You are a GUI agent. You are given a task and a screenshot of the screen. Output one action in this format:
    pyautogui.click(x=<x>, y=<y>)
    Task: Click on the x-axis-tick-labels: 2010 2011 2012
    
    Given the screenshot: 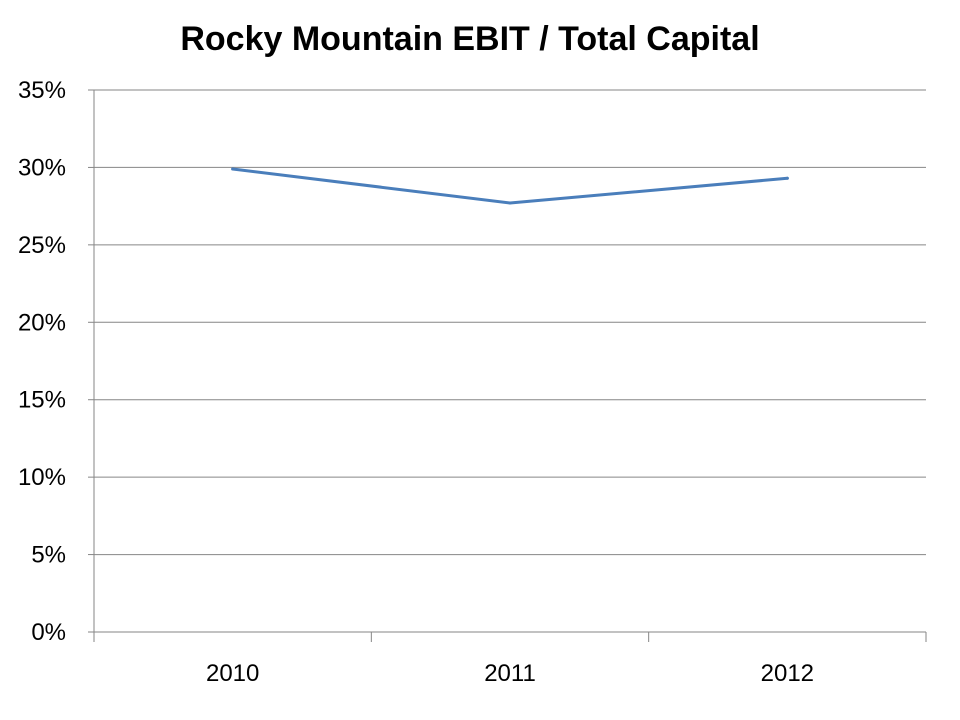 What is the action you would take?
    pyautogui.click(x=510, y=673)
    